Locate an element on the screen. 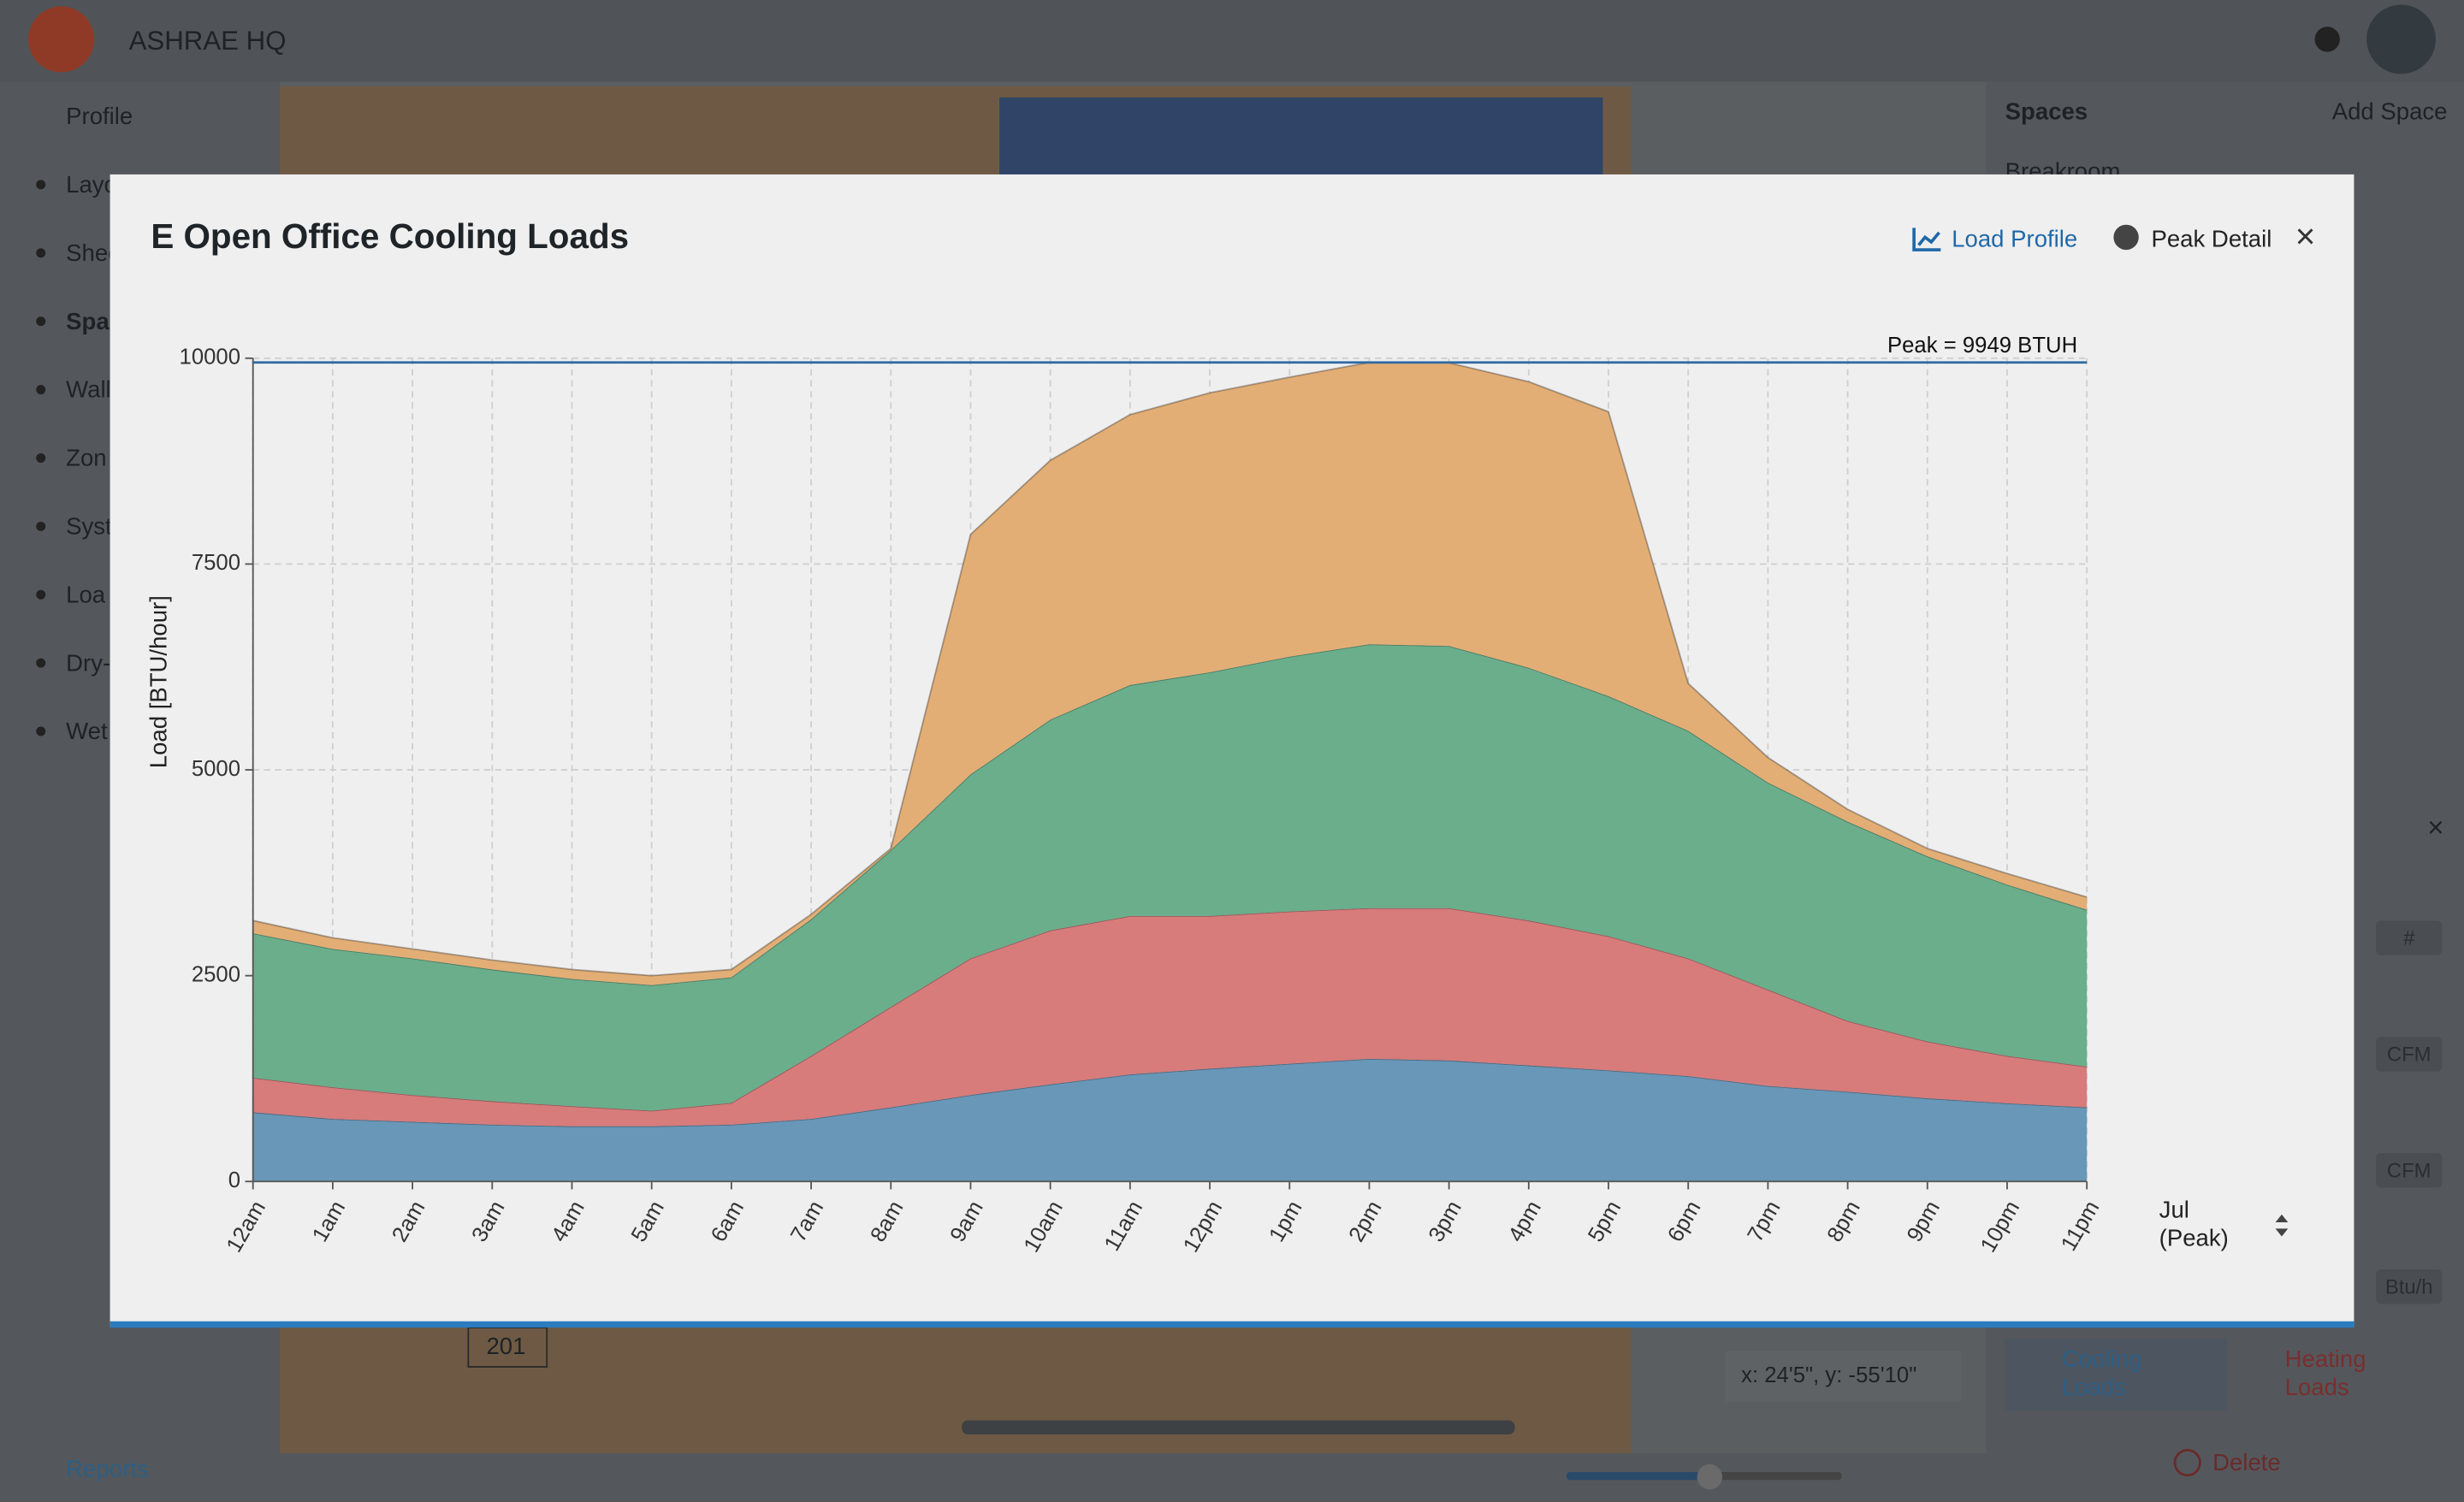 This screenshot has height=1502, width=2464. nav-item: Spa is located at coordinates (88, 321).